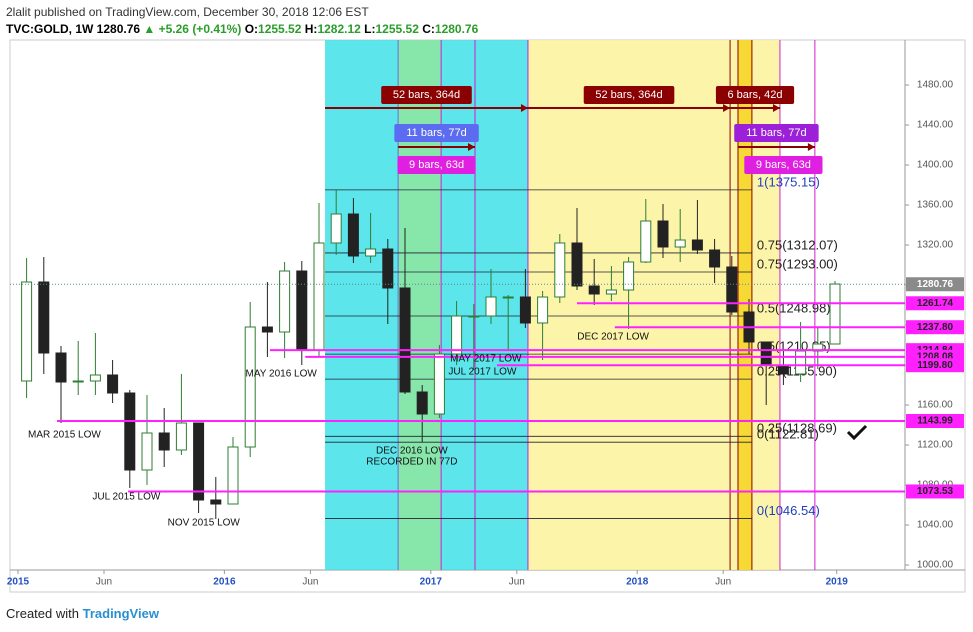 The image size is (973, 632). I want to click on measure-label: 6 bars, 42d, so click(754, 95).